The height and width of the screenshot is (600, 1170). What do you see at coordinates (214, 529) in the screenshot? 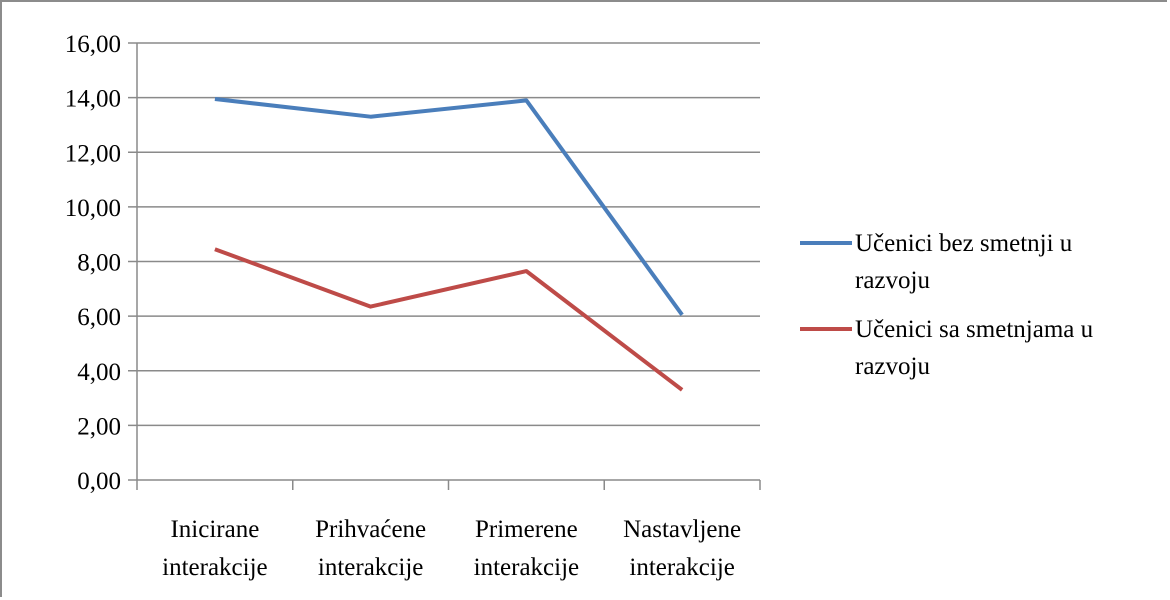
I see `x-tick-label: Inicirane` at bounding box center [214, 529].